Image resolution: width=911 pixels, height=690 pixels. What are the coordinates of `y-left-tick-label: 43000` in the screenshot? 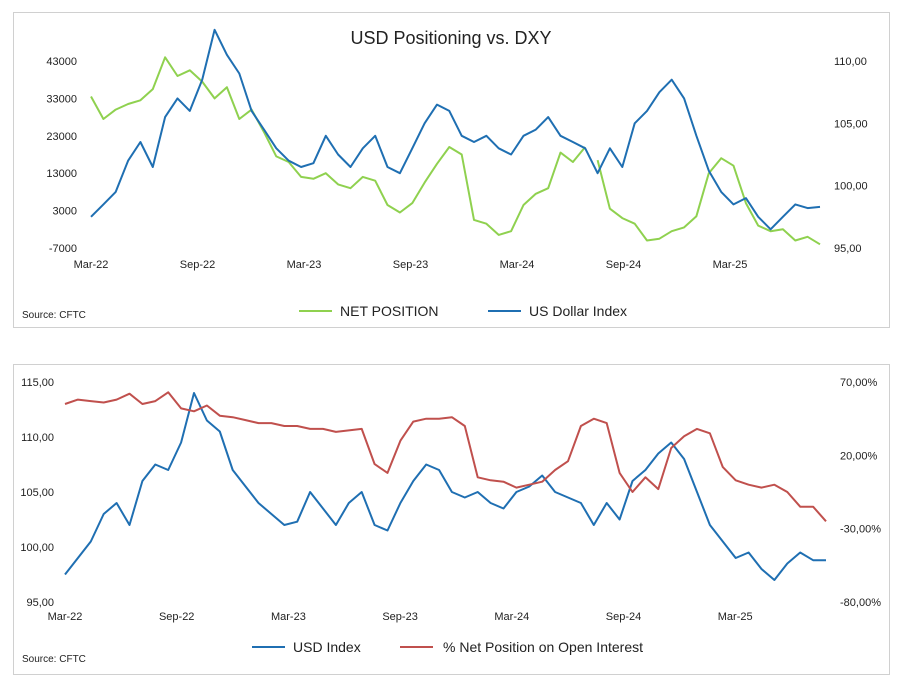 It's located at (61, 62).